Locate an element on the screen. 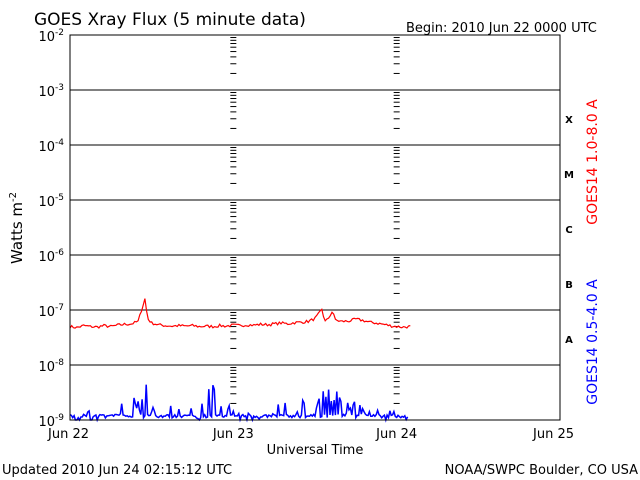 The height and width of the screenshot is (480, 640). y-tick-label: 10⁻⁹ is located at coordinates (51, 421).